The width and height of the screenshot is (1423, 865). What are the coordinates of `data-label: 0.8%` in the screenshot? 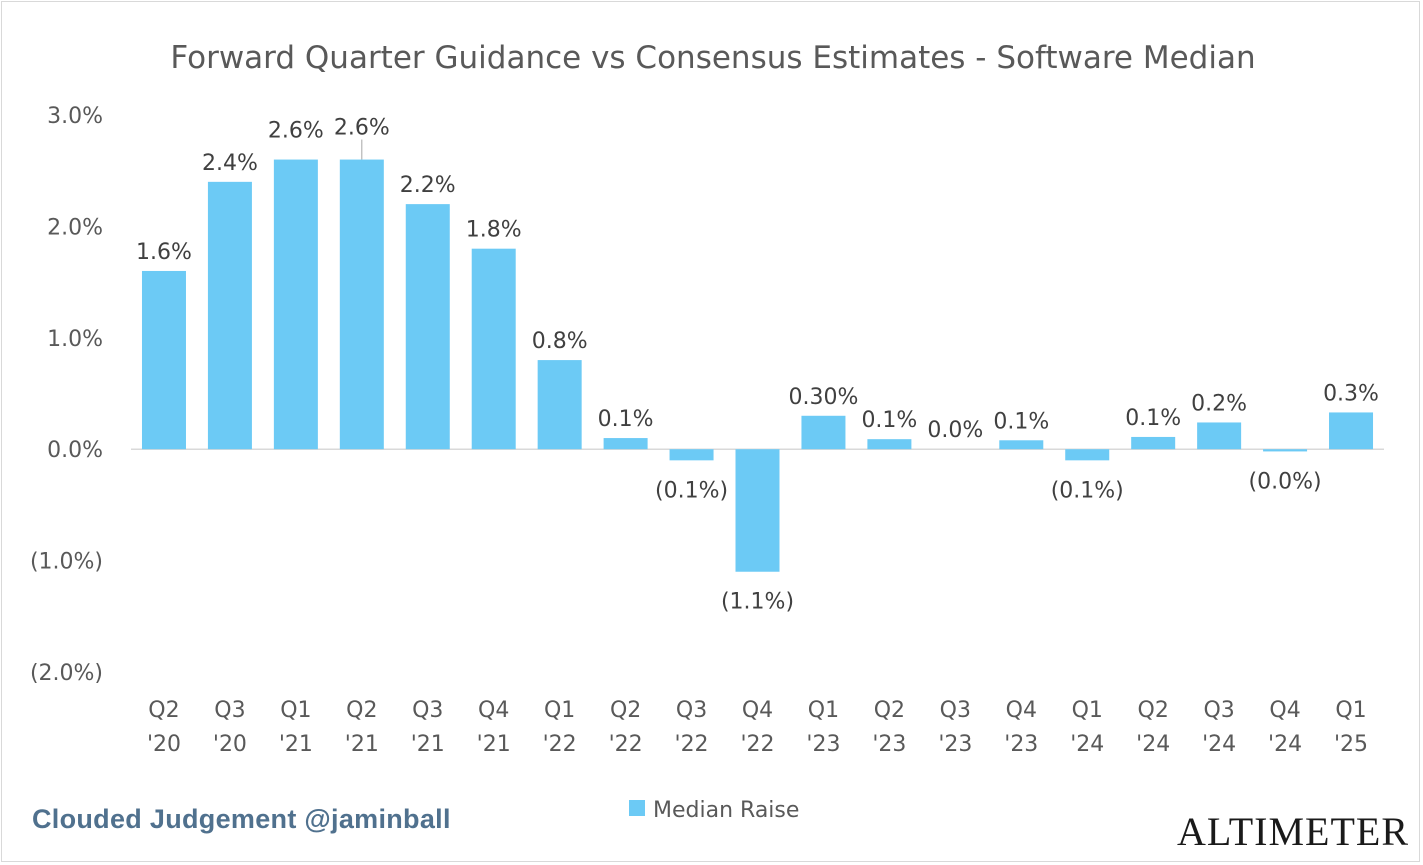 It's located at (560, 341).